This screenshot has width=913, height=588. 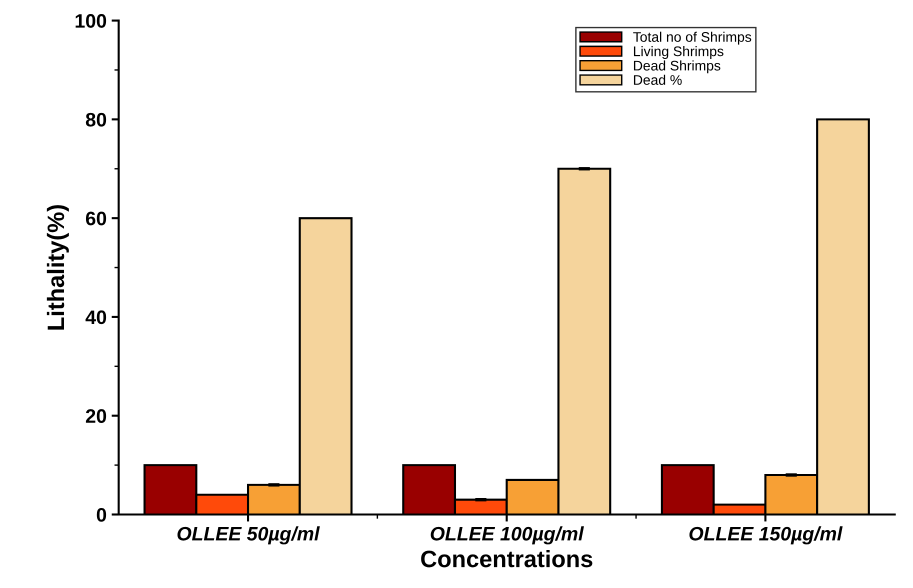 What do you see at coordinates (57, 267) in the screenshot?
I see `y-axis-title: Lithality(%)` at bounding box center [57, 267].